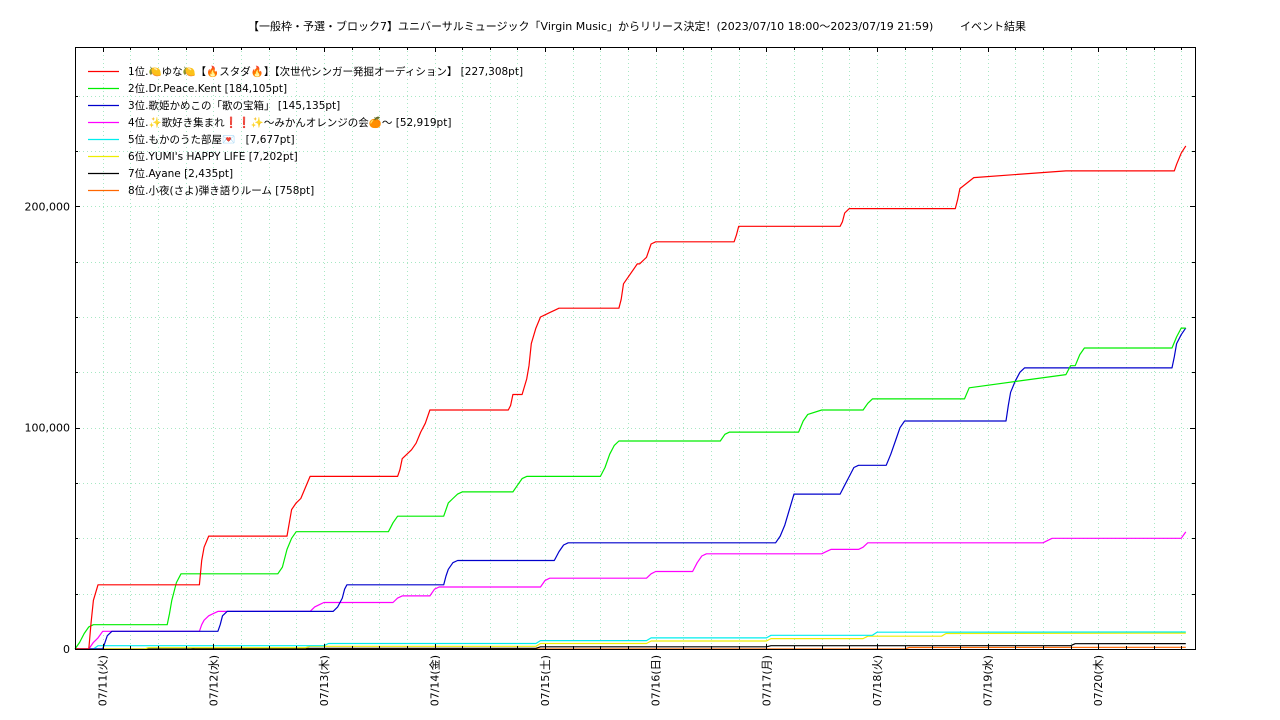 The image size is (1280, 720). What do you see at coordinates (213, 156) in the screenshot?
I see `legend-entry: 6位.YUMI's HAPPY LIFE [7,202pt]` at bounding box center [213, 156].